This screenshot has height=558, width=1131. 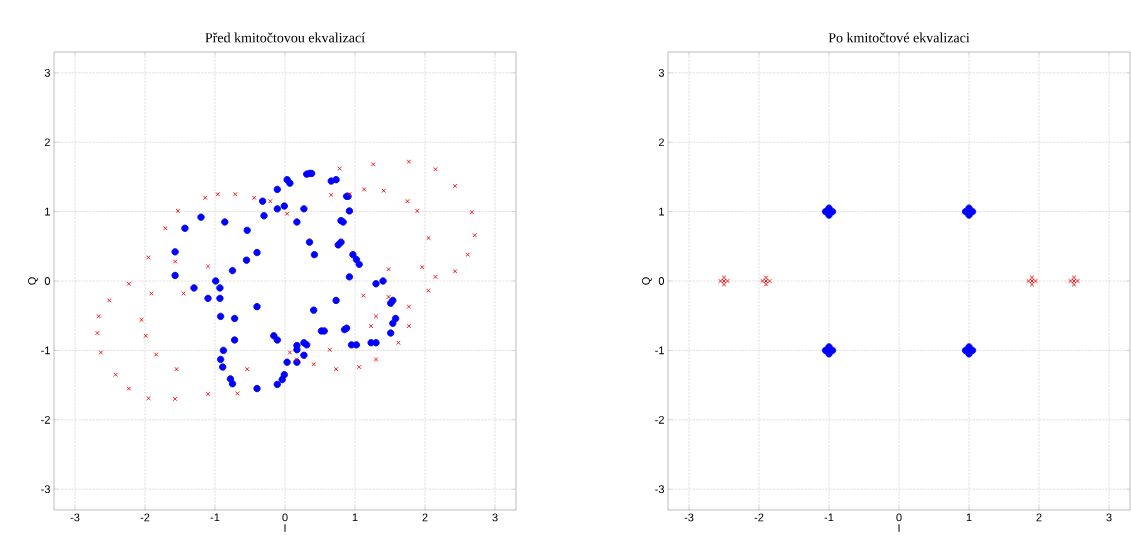 I want to click on chart-title: Po kmitočtové ekvalizaci, so click(x=899, y=37).